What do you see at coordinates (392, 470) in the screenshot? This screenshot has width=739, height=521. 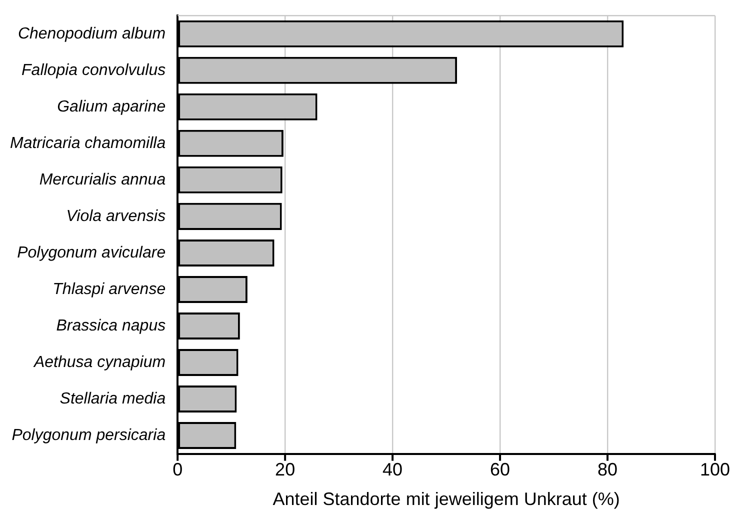 I see `x-tick-label: 40` at bounding box center [392, 470].